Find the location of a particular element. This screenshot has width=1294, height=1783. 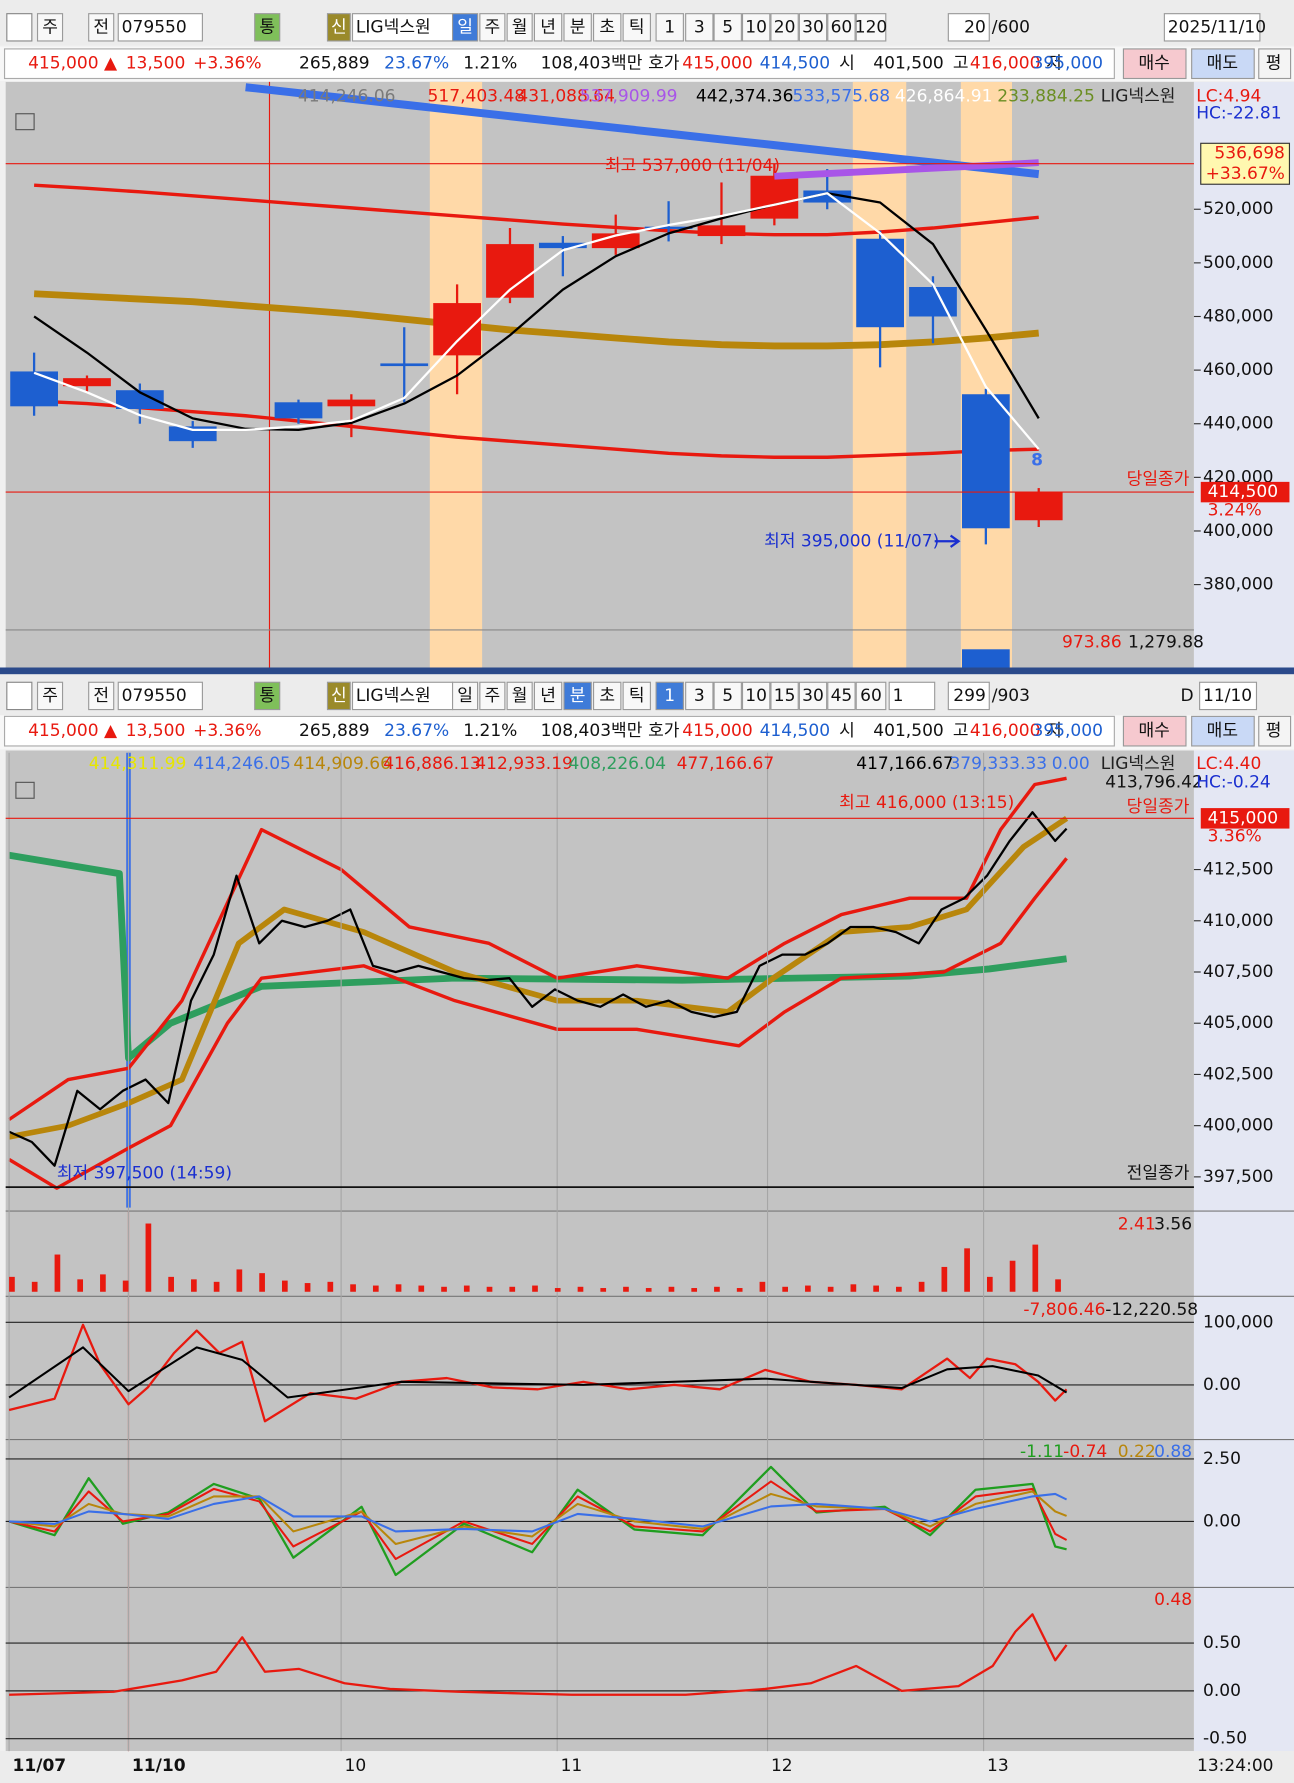

toolbar-label: 45 is located at coordinates (842, 696).